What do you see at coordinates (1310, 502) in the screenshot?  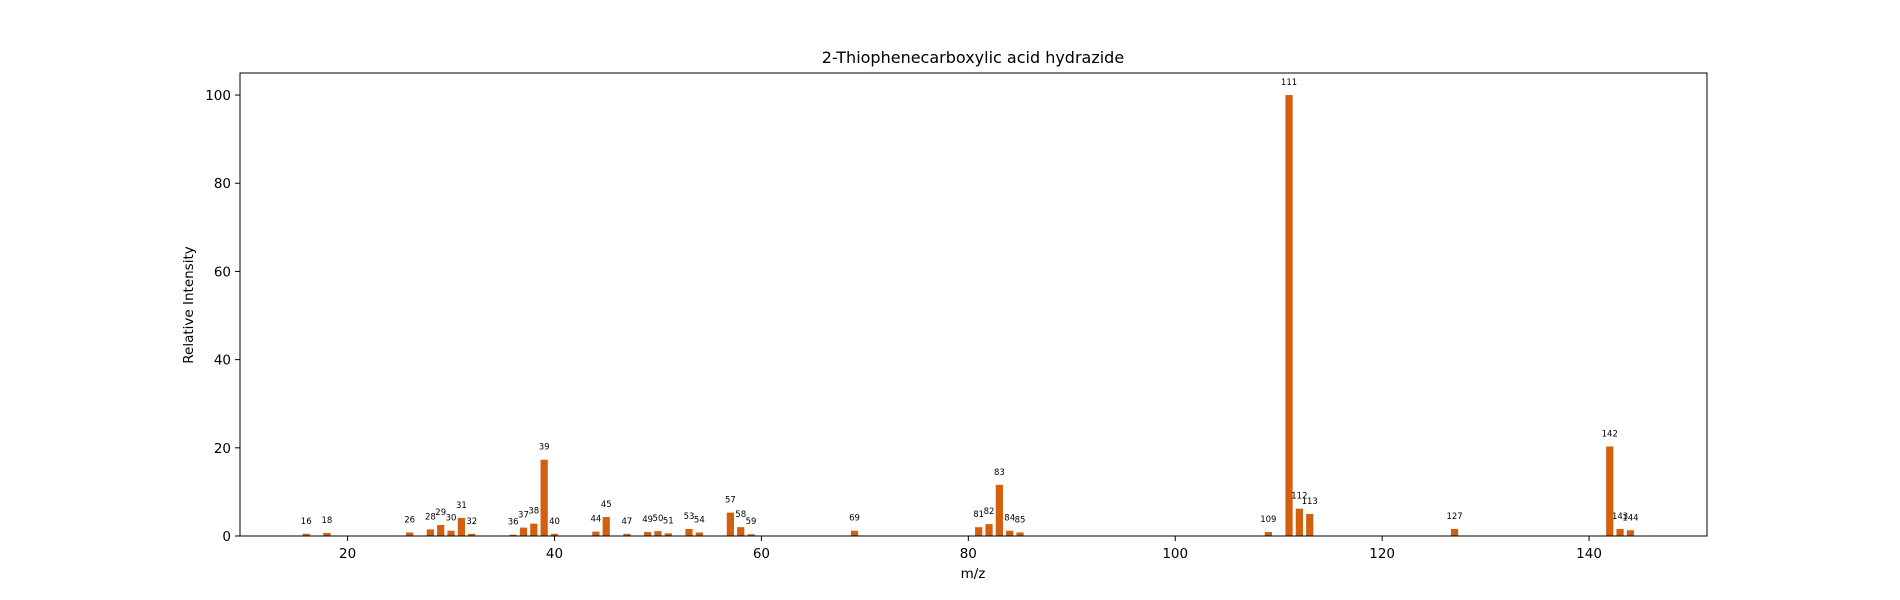 I see `bar-label-mz-113: 113` at bounding box center [1310, 502].